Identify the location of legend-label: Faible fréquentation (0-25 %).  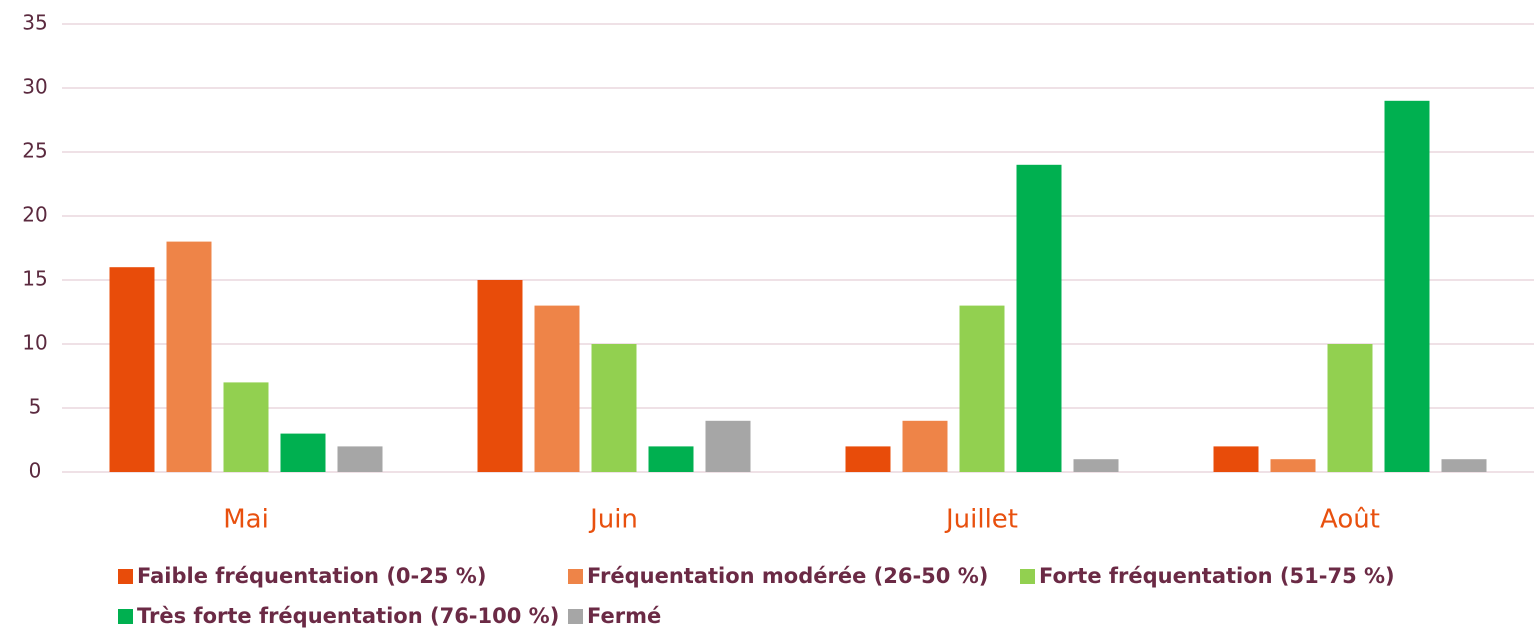
(311, 576).